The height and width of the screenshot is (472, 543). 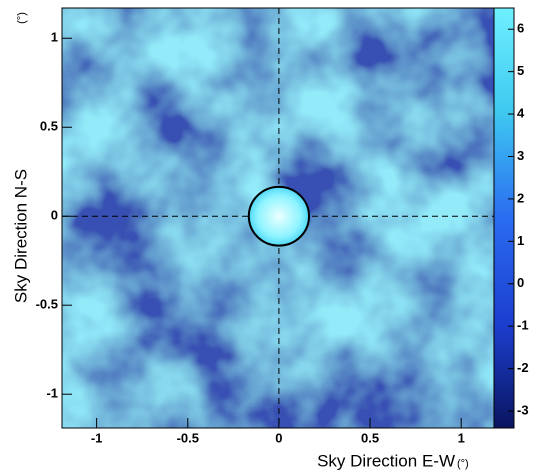 What do you see at coordinates (523, 409) in the screenshot?
I see `colorbar-tick-label: -3` at bounding box center [523, 409].